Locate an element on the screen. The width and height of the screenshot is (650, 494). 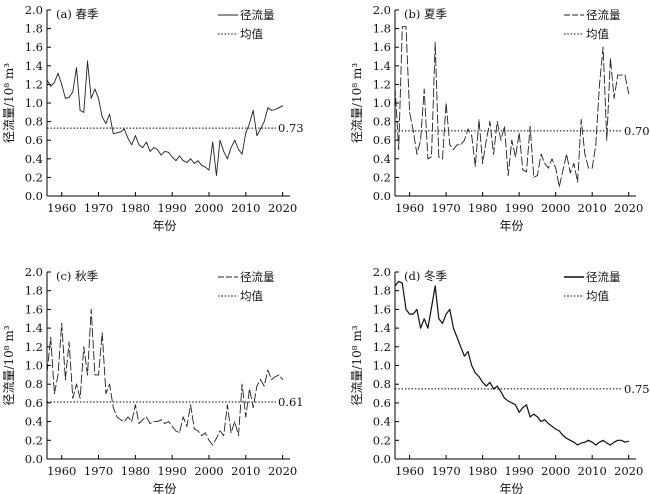
y-tick-label: 0.8 is located at coordinates (34, 122).